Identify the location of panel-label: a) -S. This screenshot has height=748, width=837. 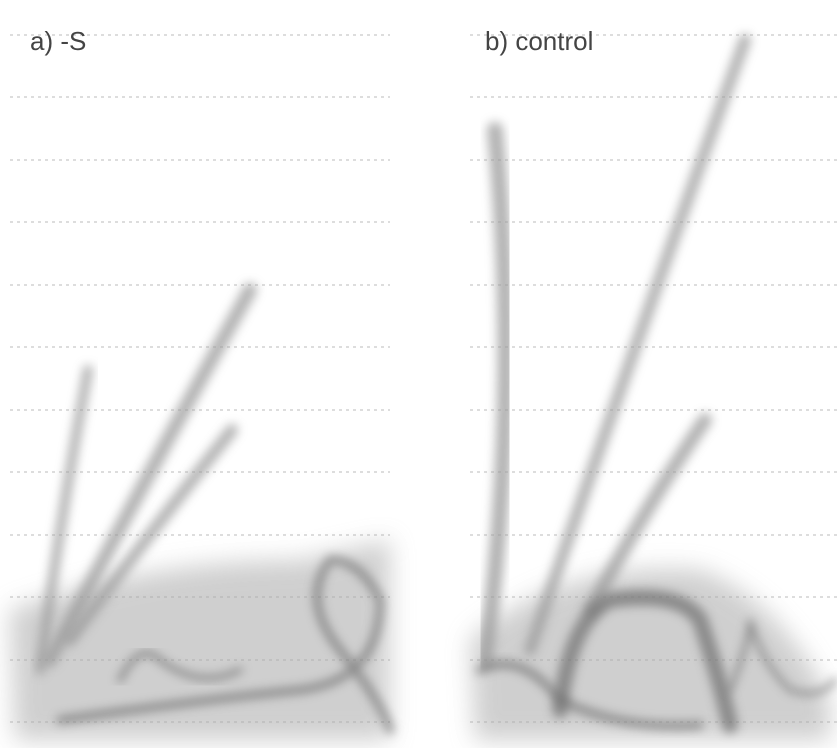
(58, 41).